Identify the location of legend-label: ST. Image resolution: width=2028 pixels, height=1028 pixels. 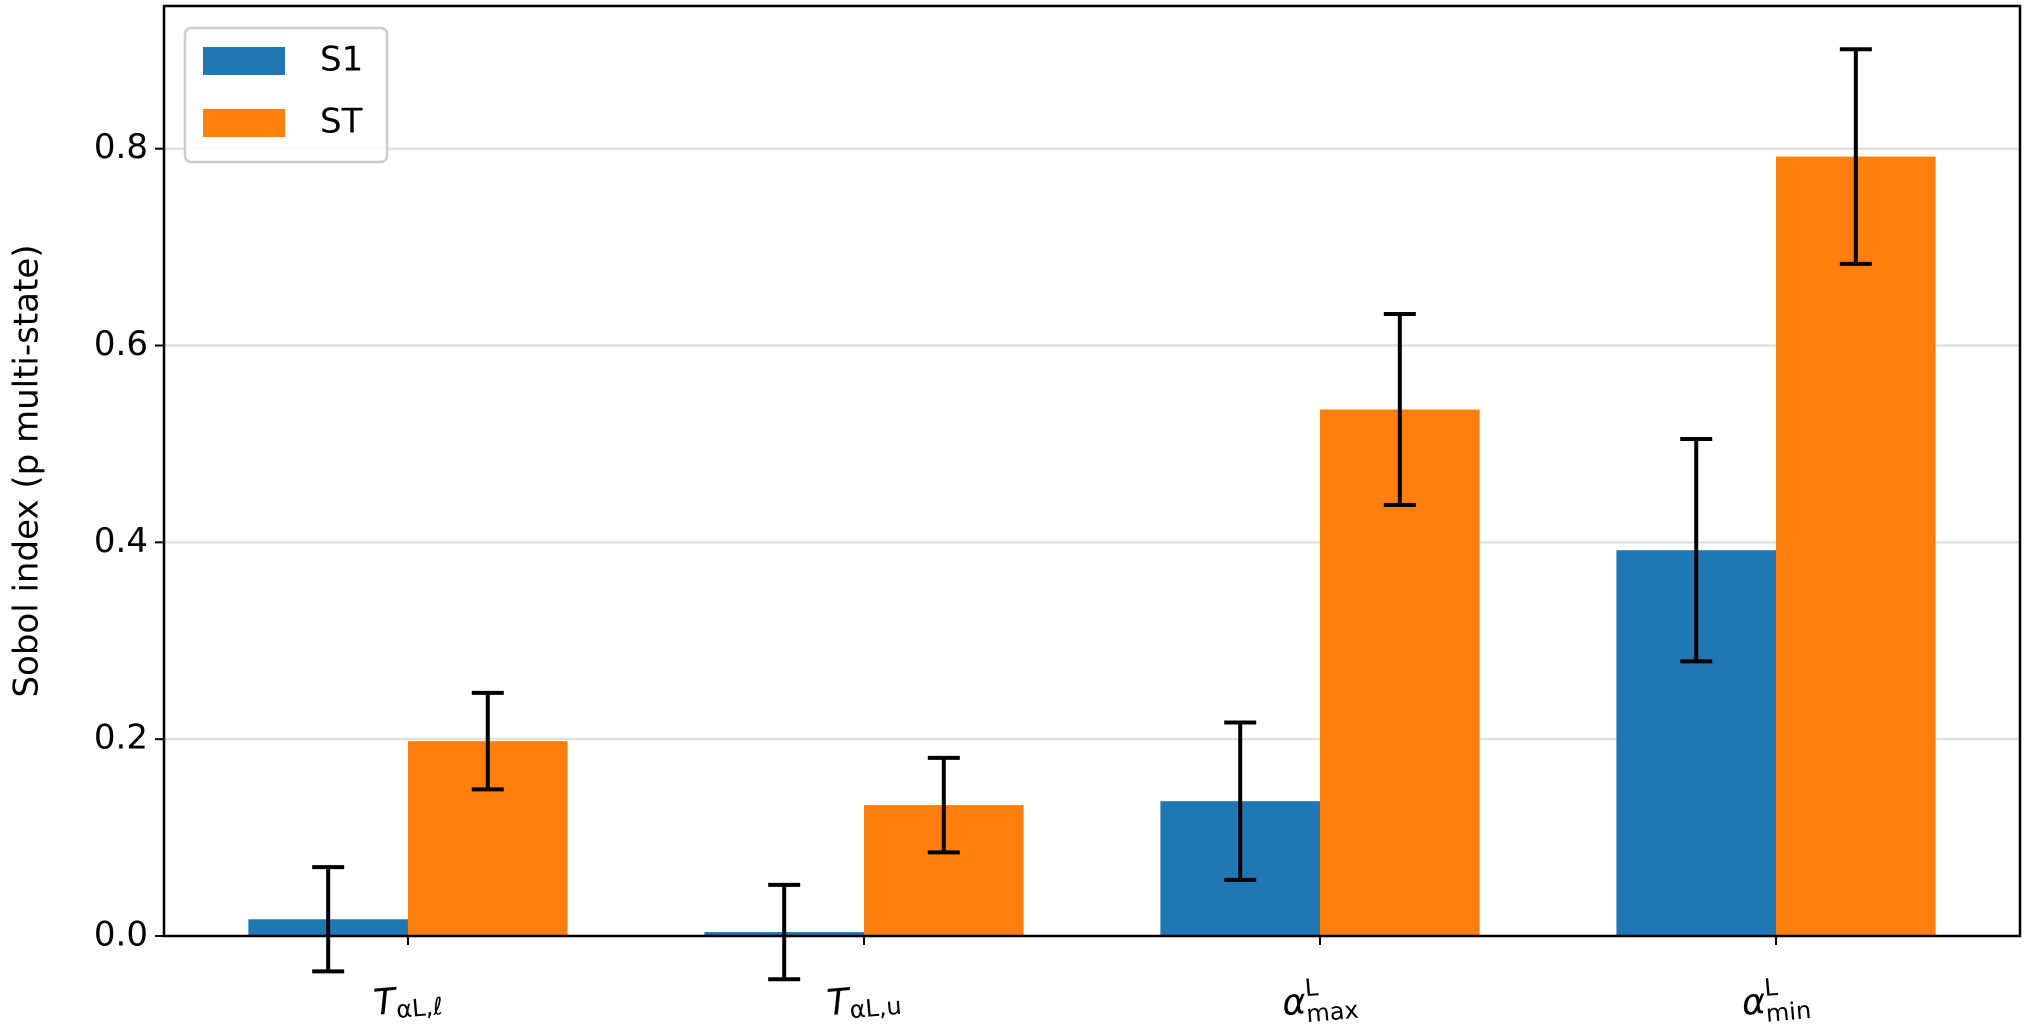
(341, 122).